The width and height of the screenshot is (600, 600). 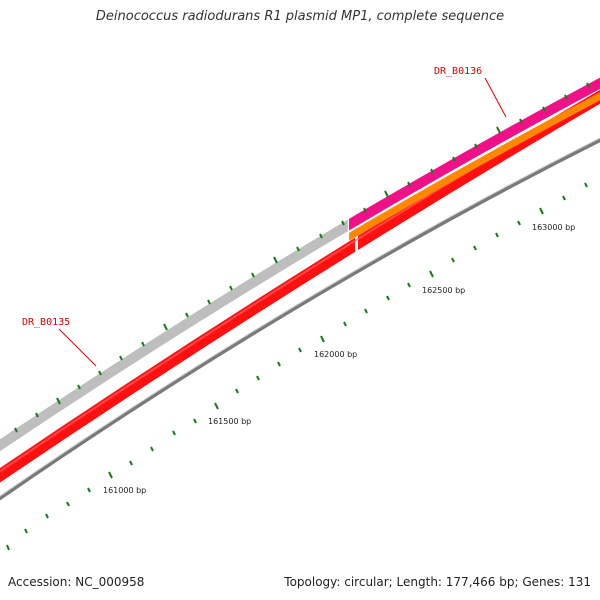 What do you see at coordinates (335, 354) in the screenshot?
I see `scale-label-162000: 162000 bp` at bounding box center [335, 354].